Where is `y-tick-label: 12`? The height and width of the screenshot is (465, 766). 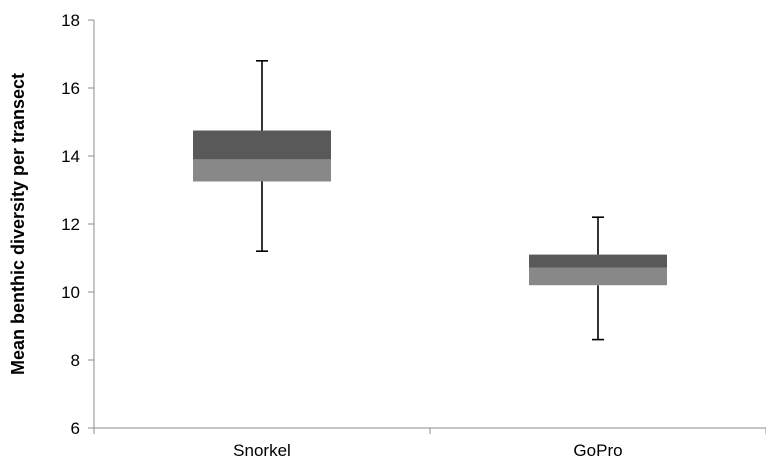 y-tick-label: 12 is located at coordinates (70, 224).